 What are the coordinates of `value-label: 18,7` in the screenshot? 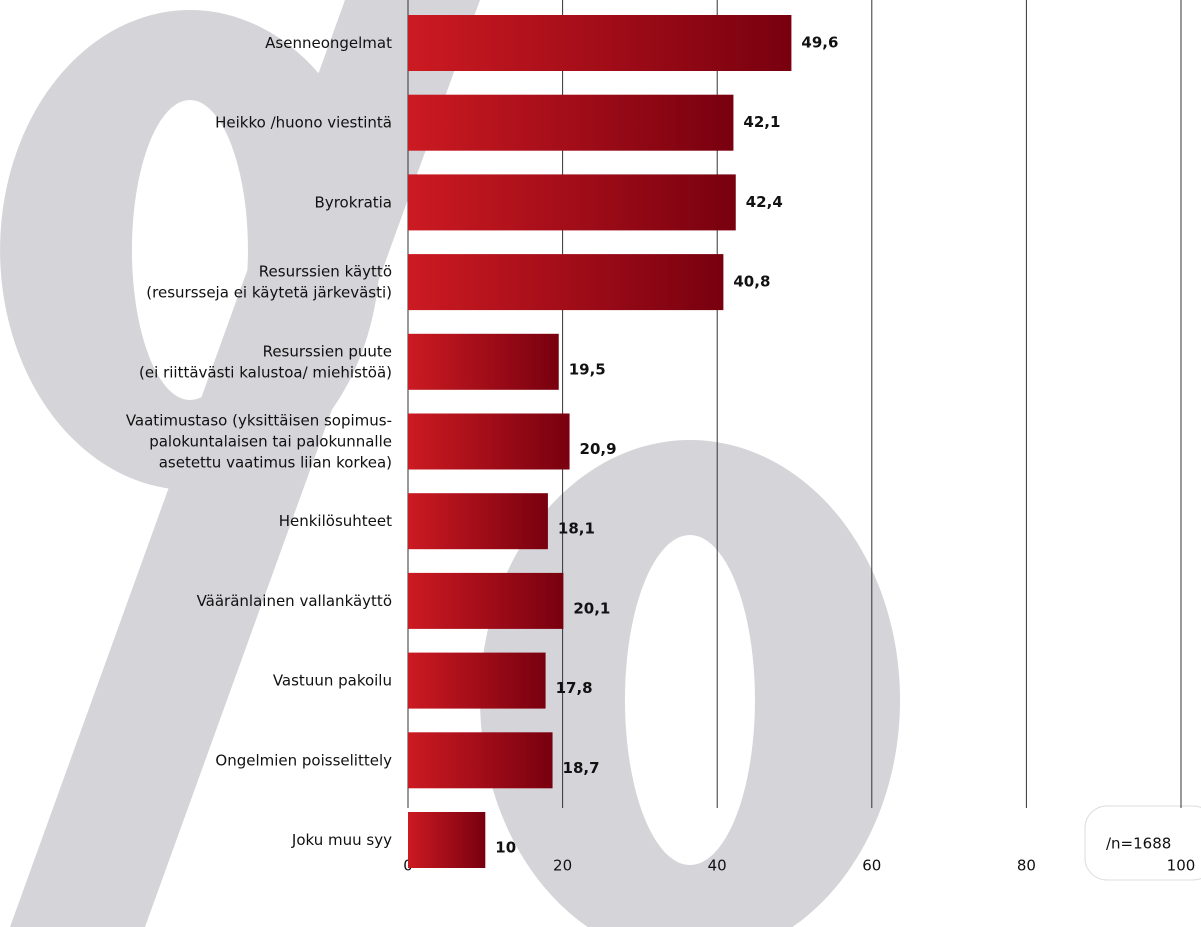 It's located at (581, 768).